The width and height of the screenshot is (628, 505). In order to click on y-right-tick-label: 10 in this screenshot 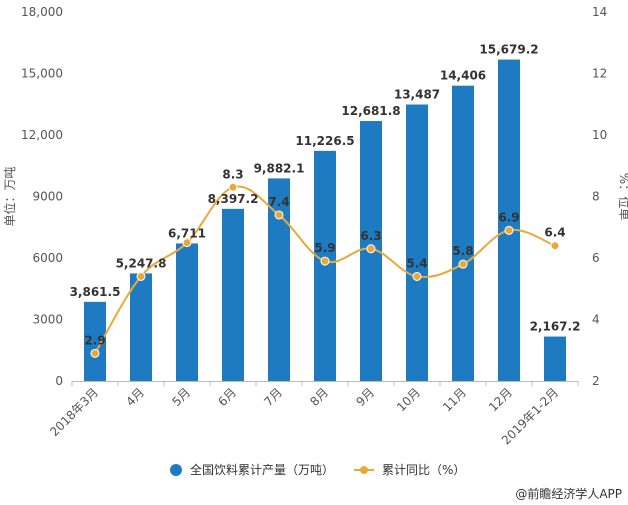, I will do `click(599, 135)`.